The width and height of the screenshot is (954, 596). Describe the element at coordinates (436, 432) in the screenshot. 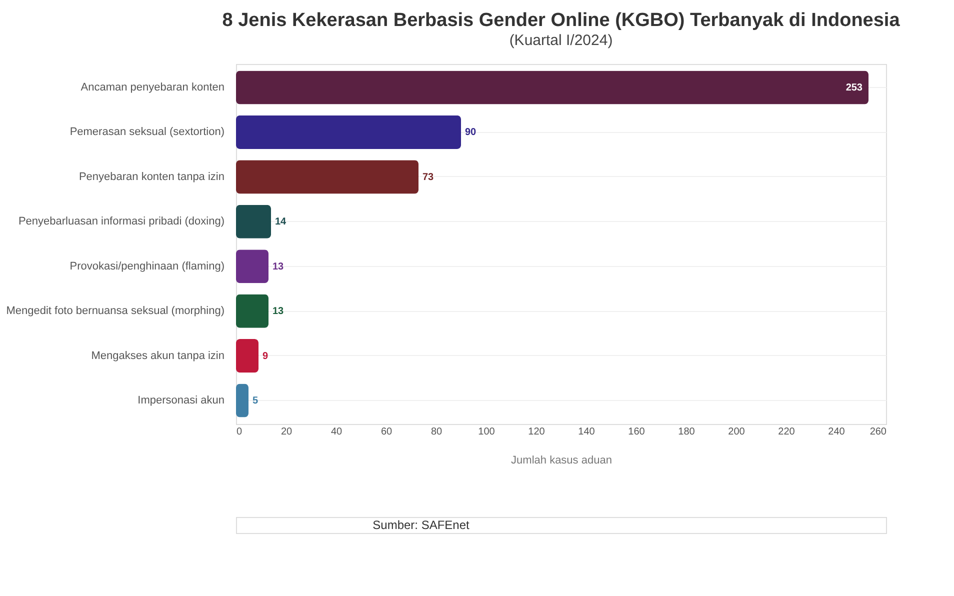

I see `x-tick-label: 80` at that location.